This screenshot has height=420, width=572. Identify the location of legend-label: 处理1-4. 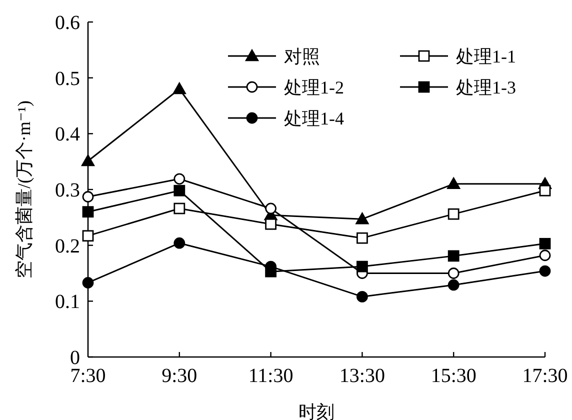
(314, 118).